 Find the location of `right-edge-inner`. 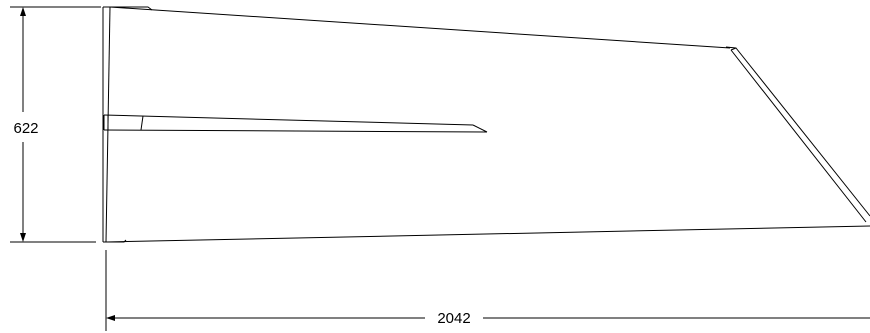

right-edge-inner is located at coordinates (798, 136).